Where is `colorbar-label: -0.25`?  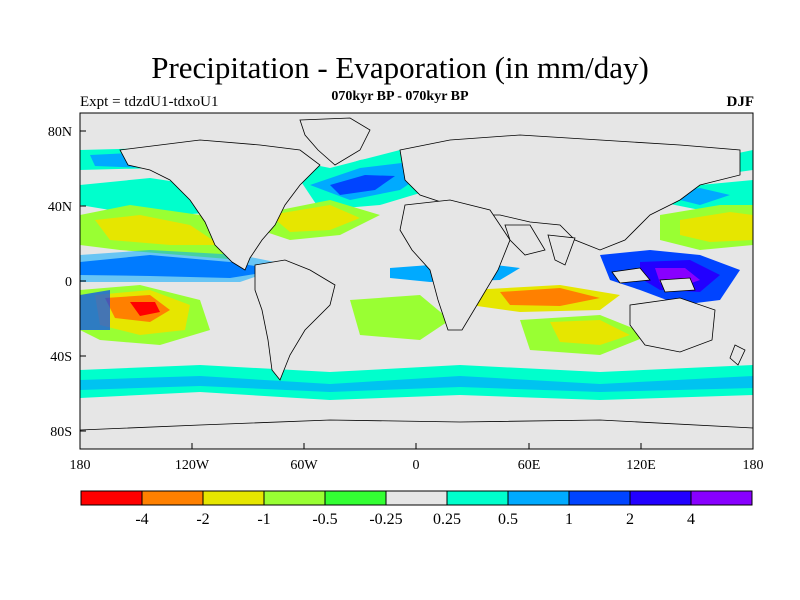
colorbar-label: -0.25 is located at coordinates (385, 519).